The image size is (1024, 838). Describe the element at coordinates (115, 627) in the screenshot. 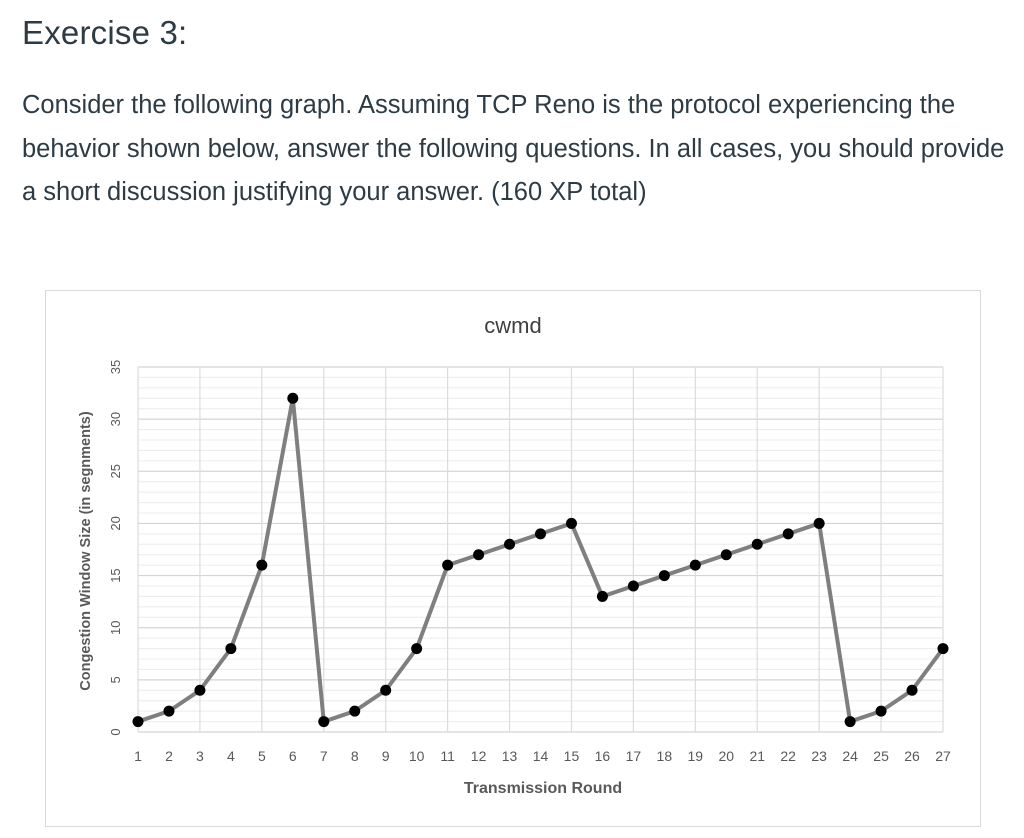

I see `y-tick-label: 10` at that location.